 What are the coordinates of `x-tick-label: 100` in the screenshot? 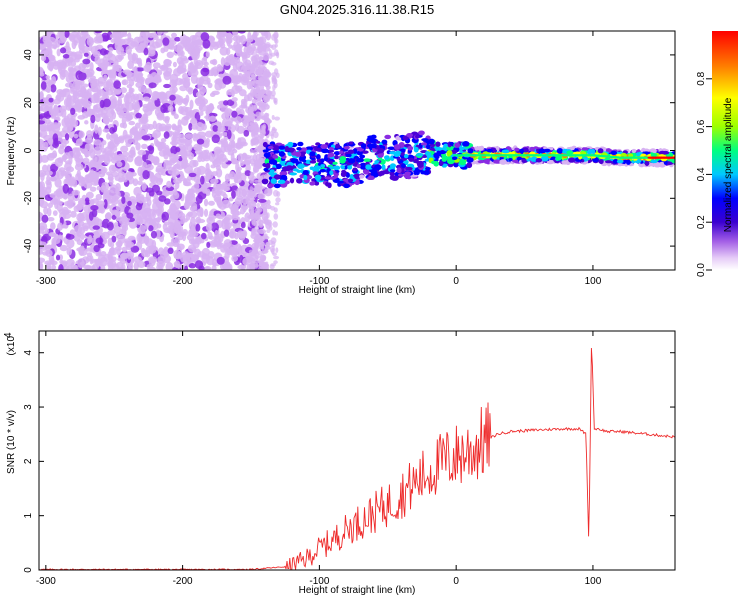 It's located at (593, 281).